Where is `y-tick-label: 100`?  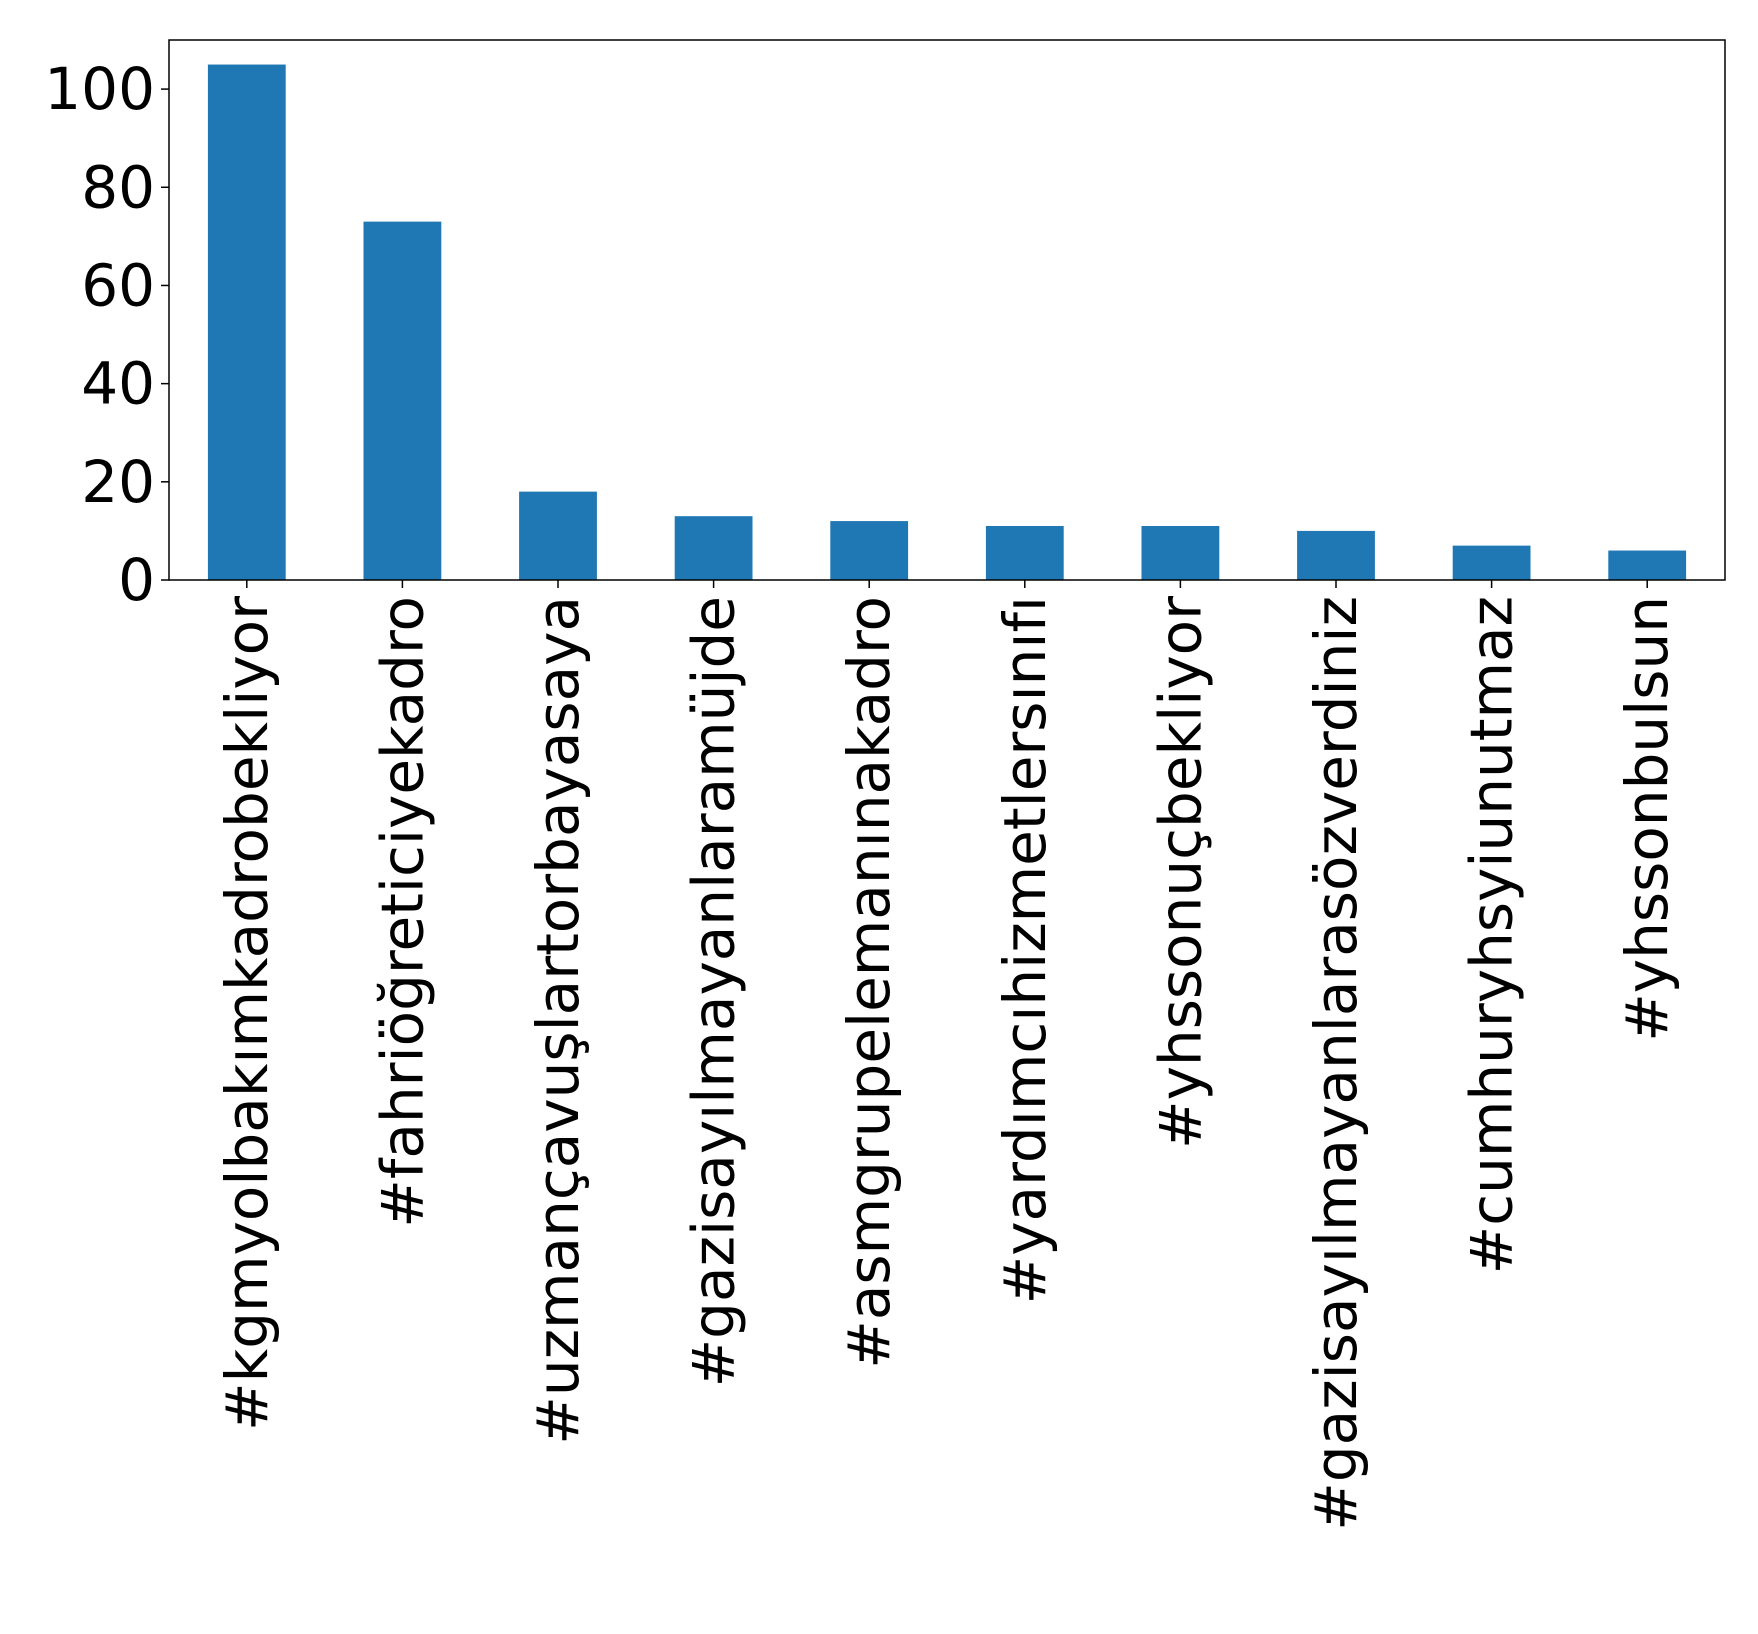 y-tick-label: 100 is located at coordinates (99, 89).